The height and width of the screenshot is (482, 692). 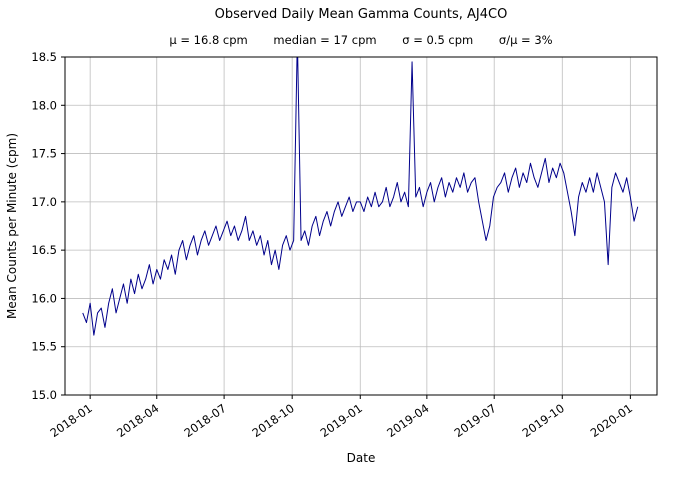 What do you see at coordinates (204, 420) in the screenshot?
I see `x-tick-label: 2018-07` at bounding box center [204, 420].